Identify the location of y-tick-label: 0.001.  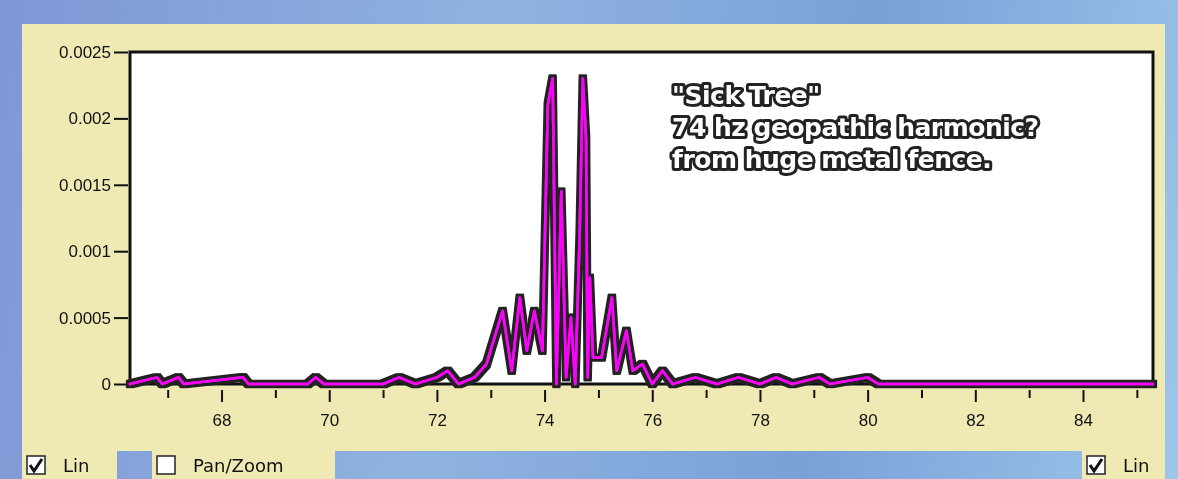
(89, 252).